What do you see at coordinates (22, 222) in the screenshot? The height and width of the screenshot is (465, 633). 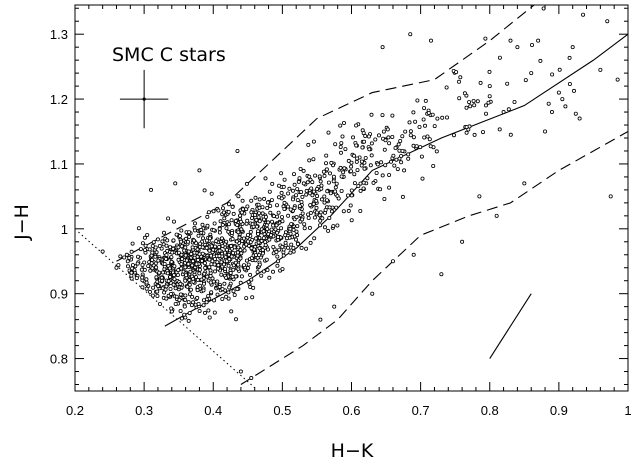 I see `y-axis-title: J−H` at bounding box center [22, 222].